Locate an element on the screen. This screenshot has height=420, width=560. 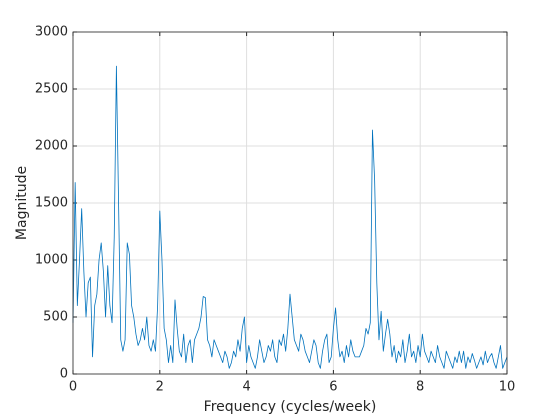
x-tick-label: 6 is located at coordinates (333, 387).